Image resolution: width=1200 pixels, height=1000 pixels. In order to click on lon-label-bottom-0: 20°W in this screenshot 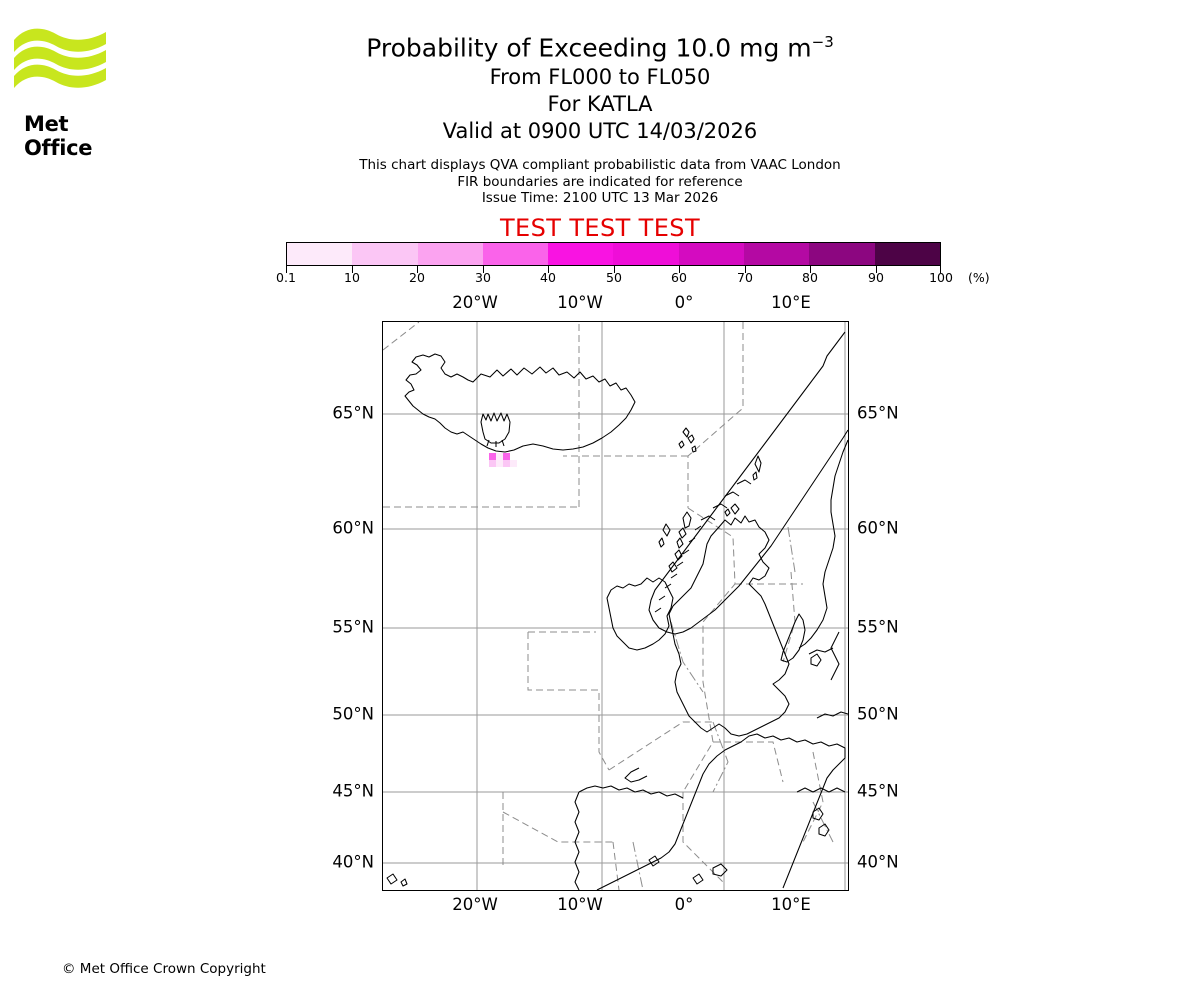, I will do `click(475, 904)`.